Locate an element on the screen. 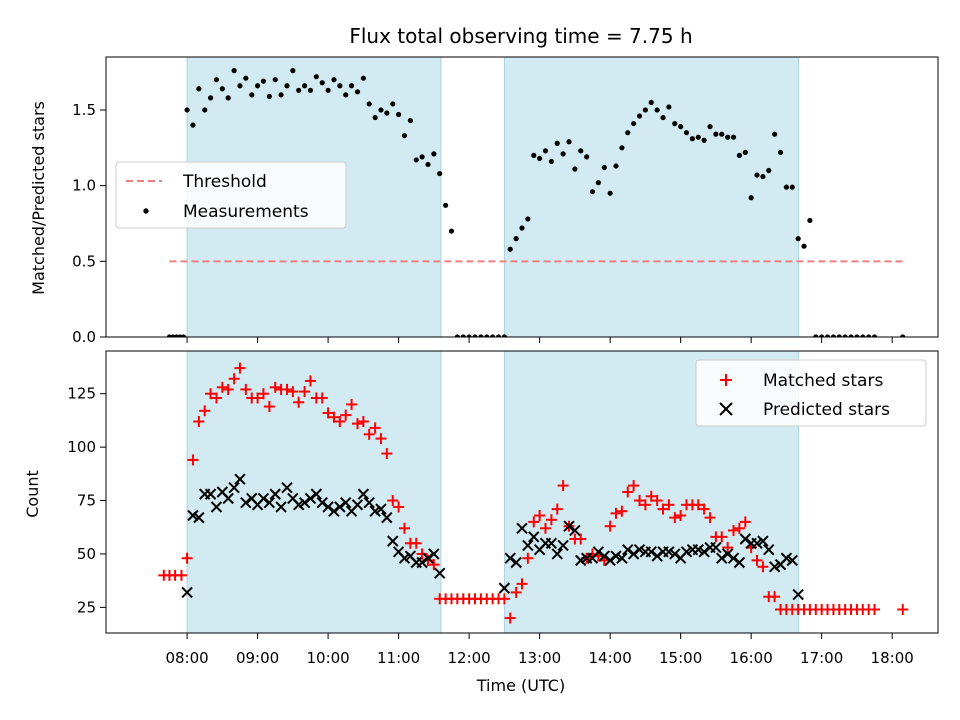 The image size is (960, 720). x-tick-label: 11:00 is located at coordinates (398, 658).